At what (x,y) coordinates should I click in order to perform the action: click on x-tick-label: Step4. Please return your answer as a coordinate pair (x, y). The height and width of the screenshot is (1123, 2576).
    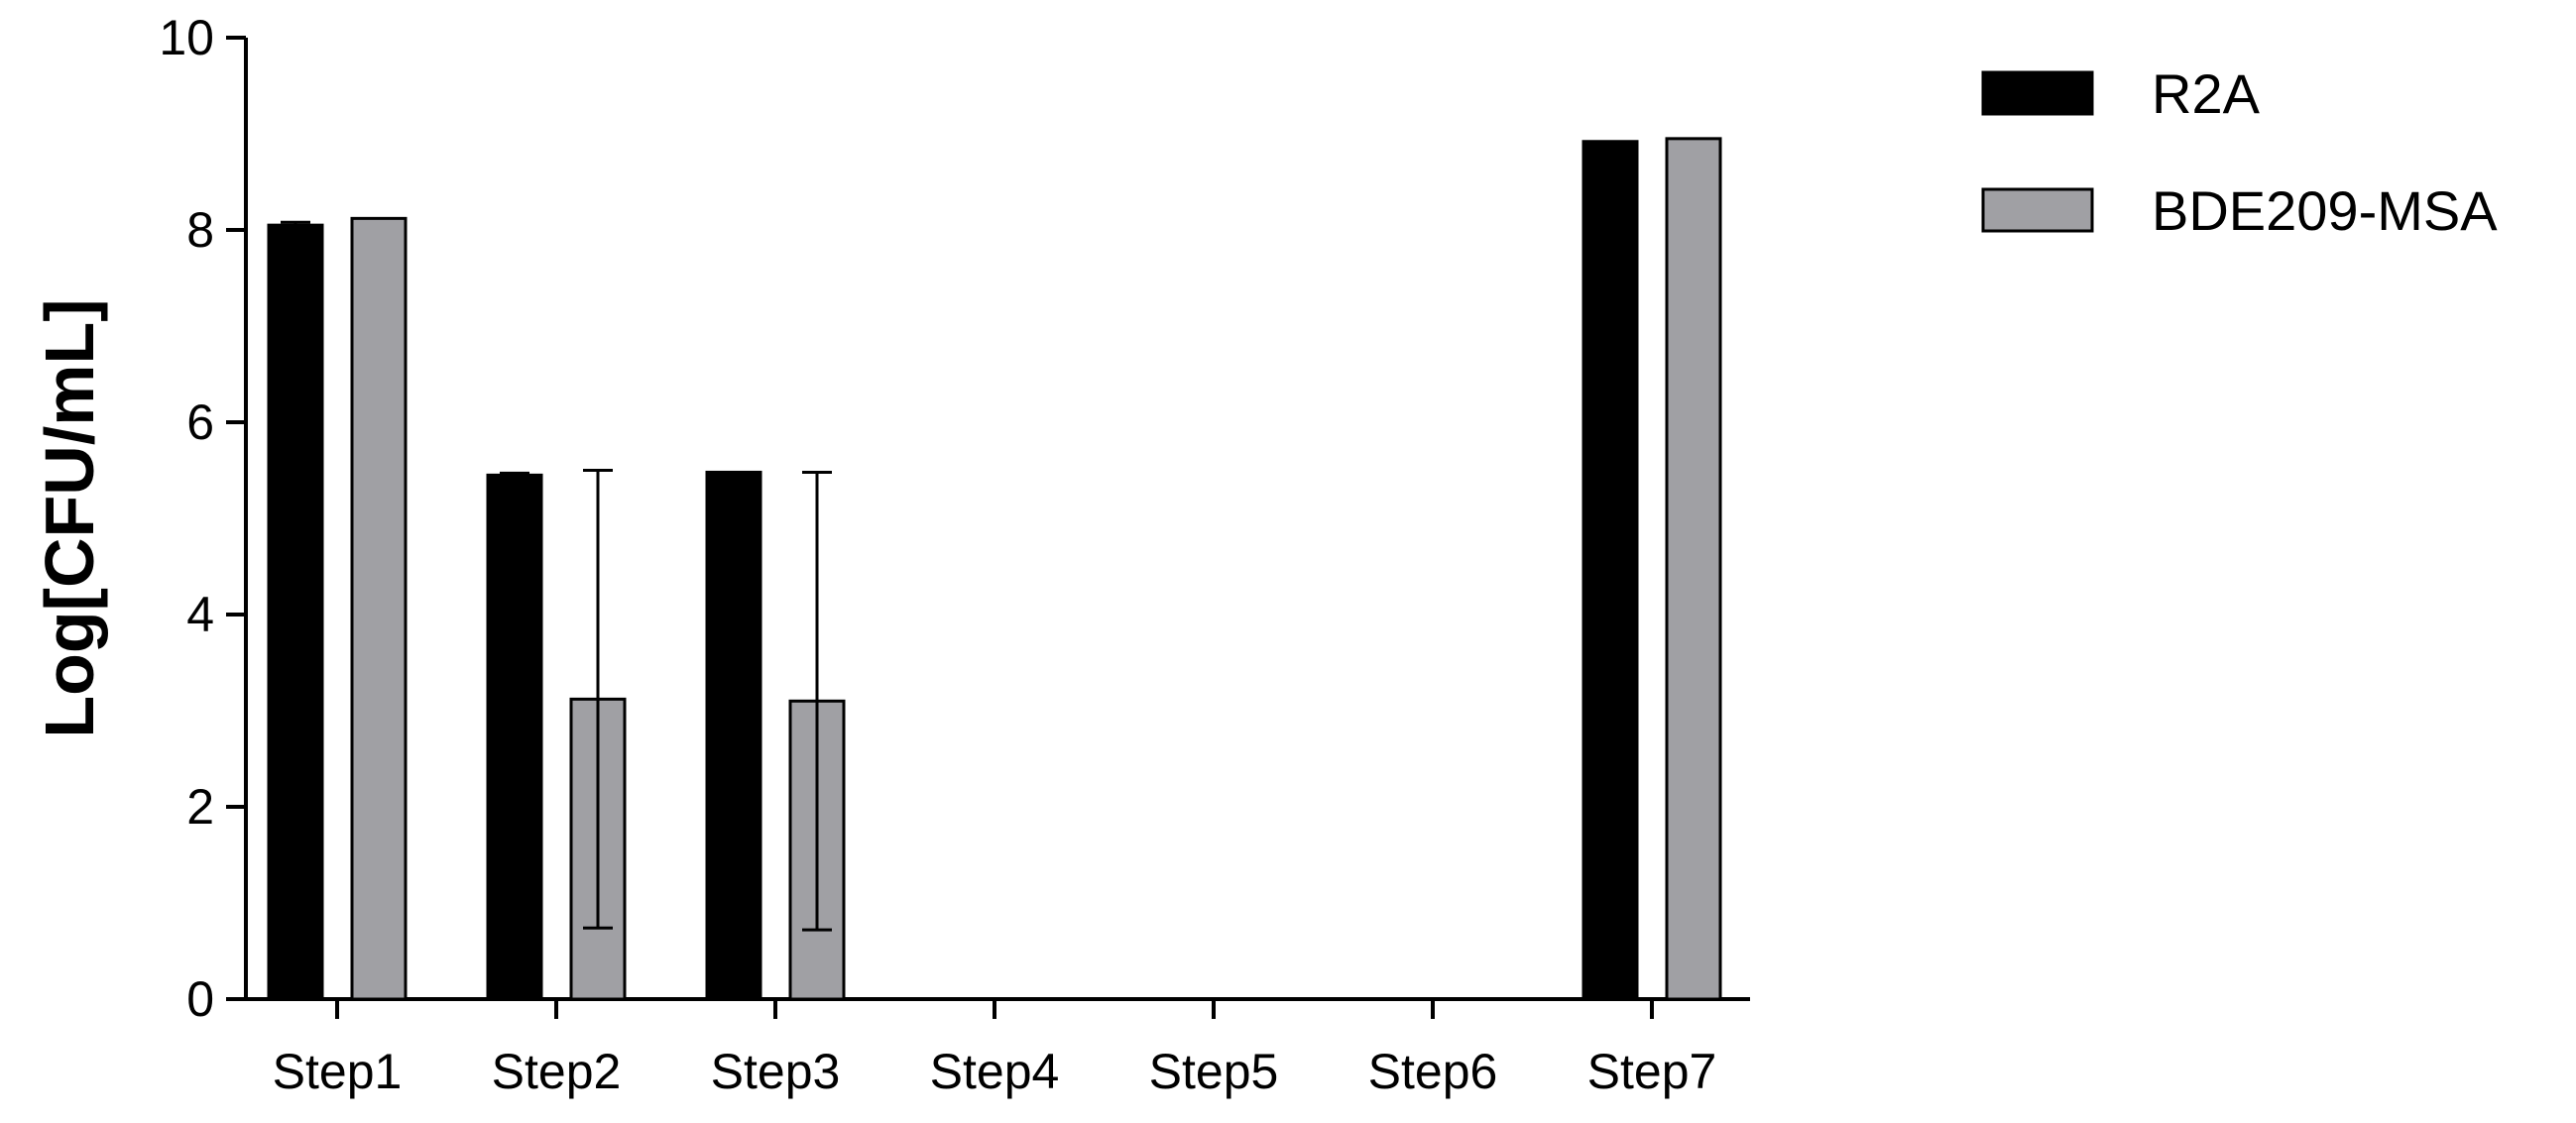
    Looking at the image, I should click on (995, 1071).